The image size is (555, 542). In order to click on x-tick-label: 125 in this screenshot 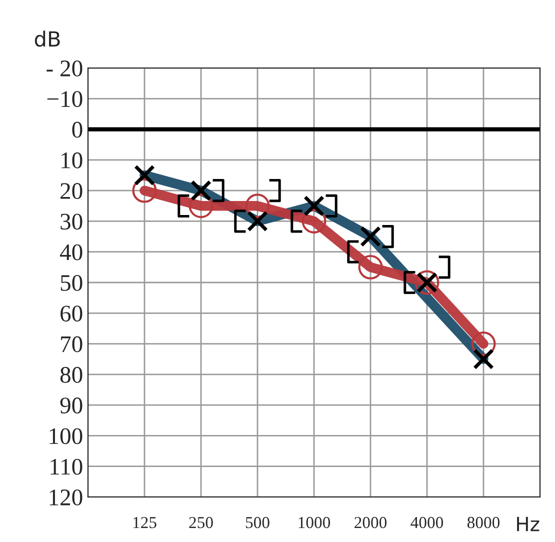, I will do `click(144, 522)`.